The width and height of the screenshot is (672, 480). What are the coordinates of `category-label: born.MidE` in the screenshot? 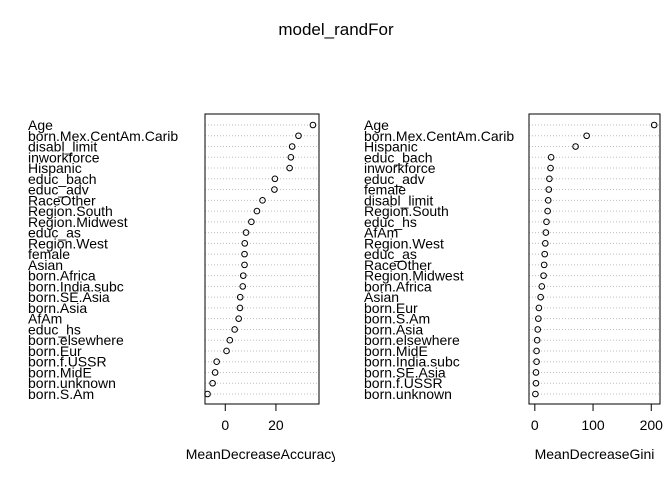 It's located at (396, 351).